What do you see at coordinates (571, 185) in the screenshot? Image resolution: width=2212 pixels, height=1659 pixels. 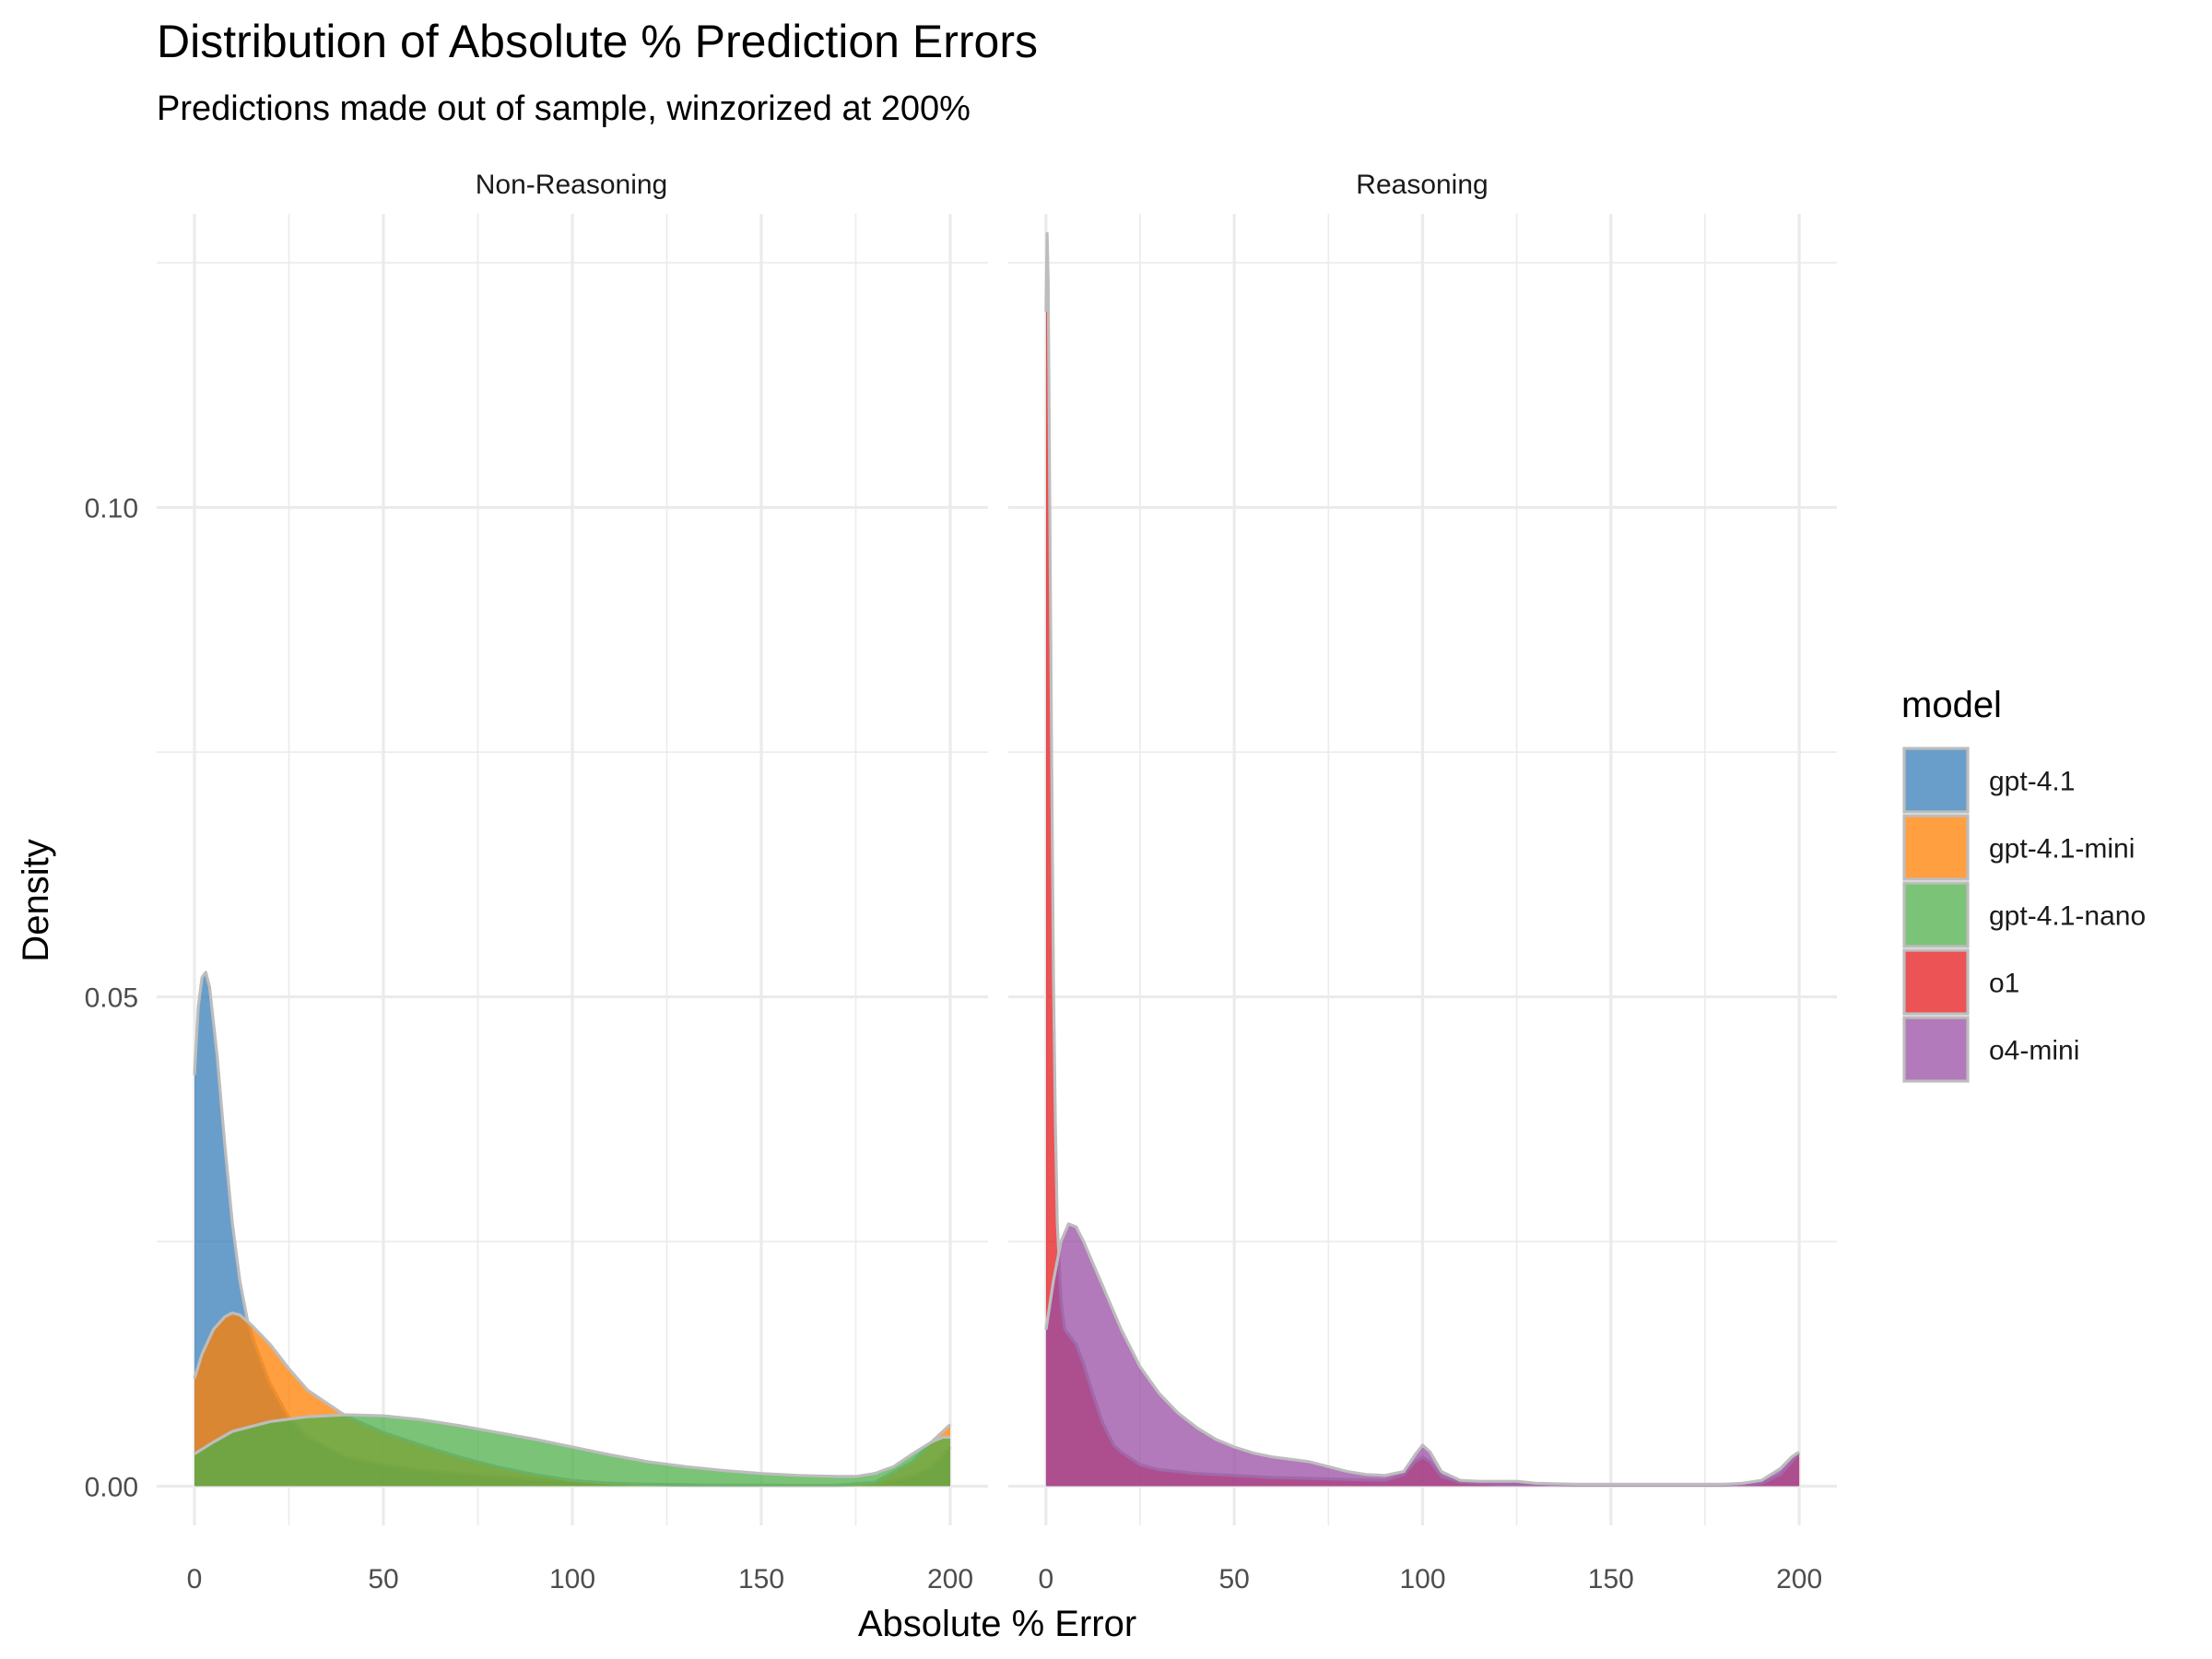 I see `facet-label-non-reasoning: Non-Reasoning` at bounding box center [571, 185].